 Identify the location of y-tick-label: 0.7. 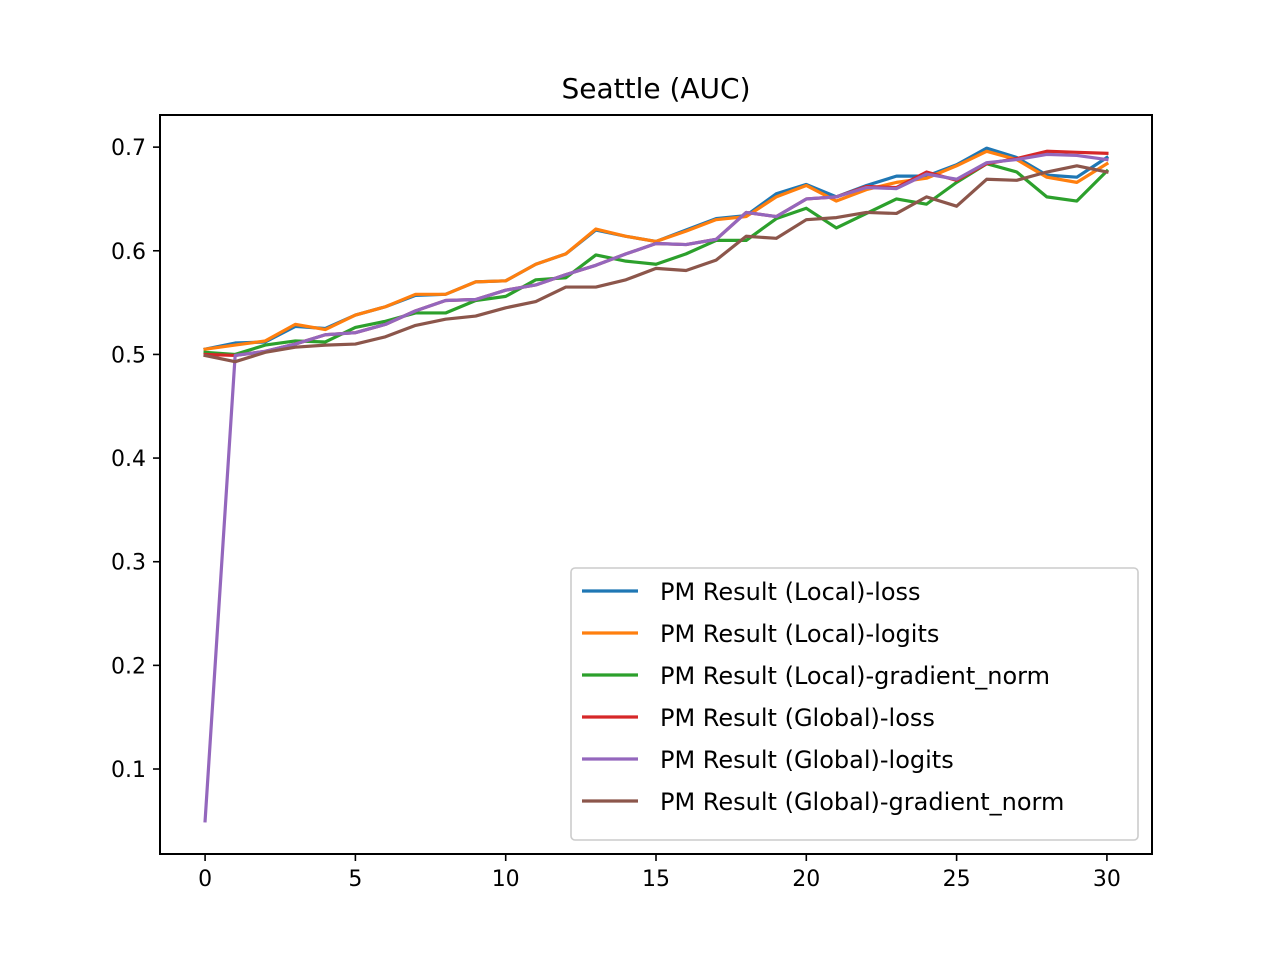
(128, 148).